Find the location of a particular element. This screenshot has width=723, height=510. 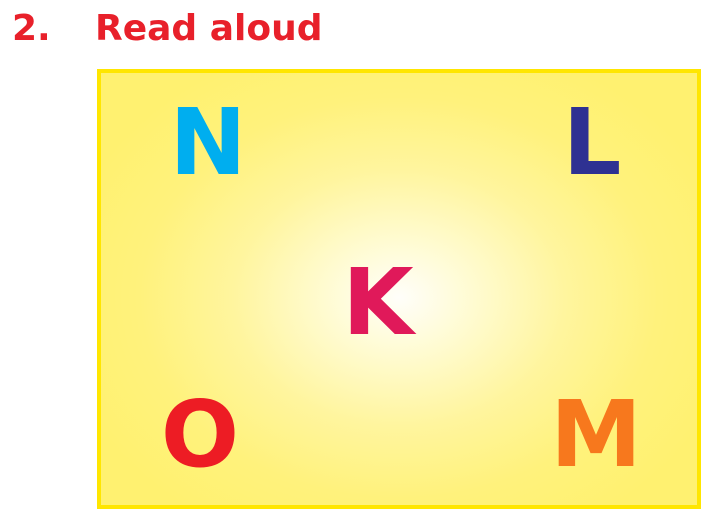

letter-l: L is located at coordinates (592, 142).